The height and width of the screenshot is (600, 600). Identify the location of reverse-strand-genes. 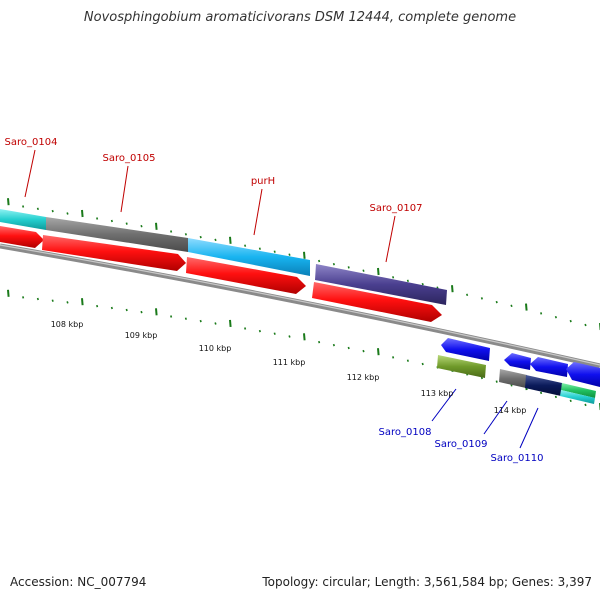
(518, 371).